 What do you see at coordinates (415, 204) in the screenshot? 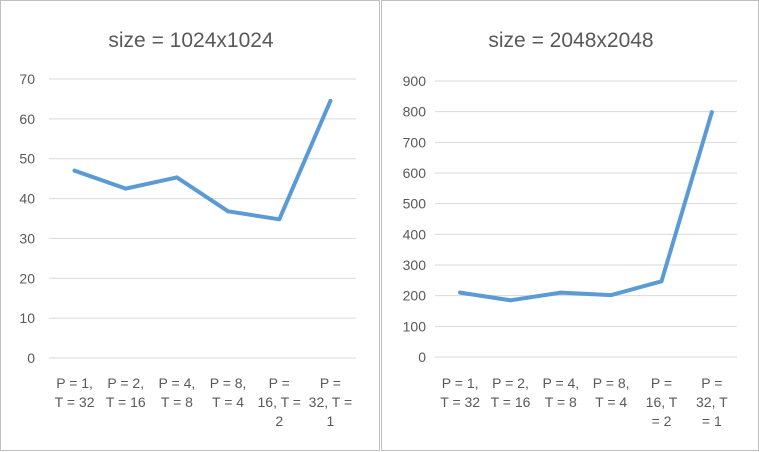
I see `y-tick-label: 500` at bounding box center [415, 204].